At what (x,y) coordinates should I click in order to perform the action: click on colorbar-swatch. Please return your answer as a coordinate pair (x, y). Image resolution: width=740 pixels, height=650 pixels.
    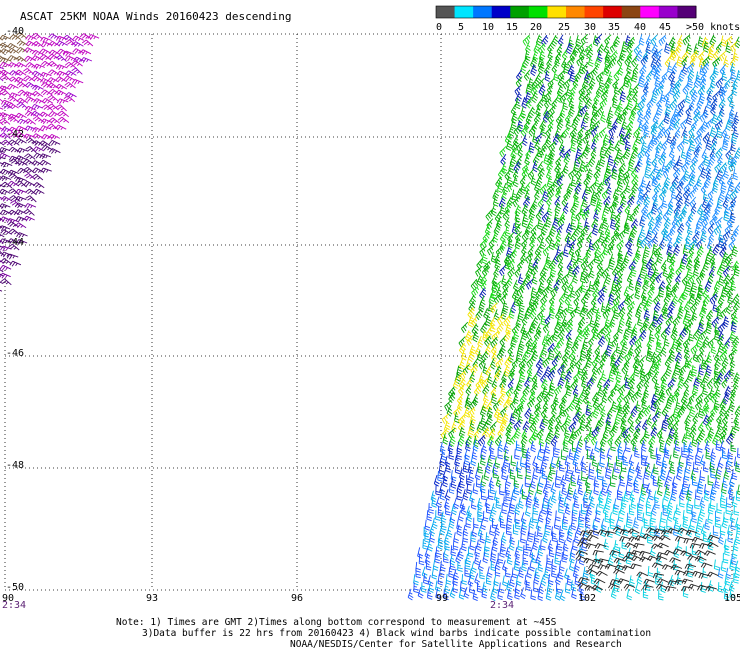
    Looking at the image, I should click on (687, 12).